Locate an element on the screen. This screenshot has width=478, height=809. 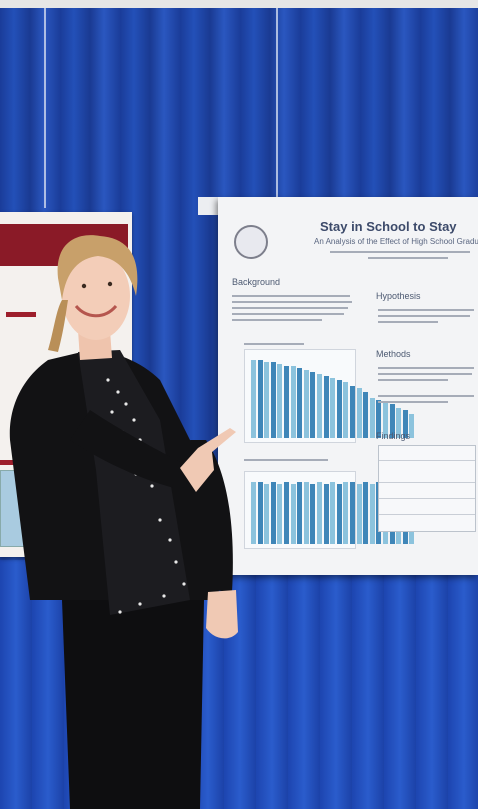
poster-title: Stay in School to Stay is located at coordinates (388, 226).